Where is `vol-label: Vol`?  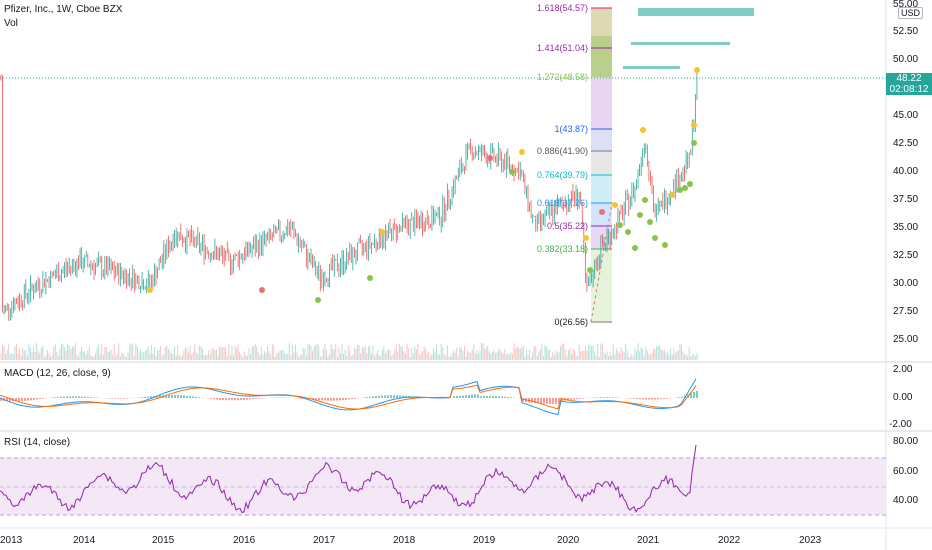
vol-label: Vol is located at coordinates (11, 23).